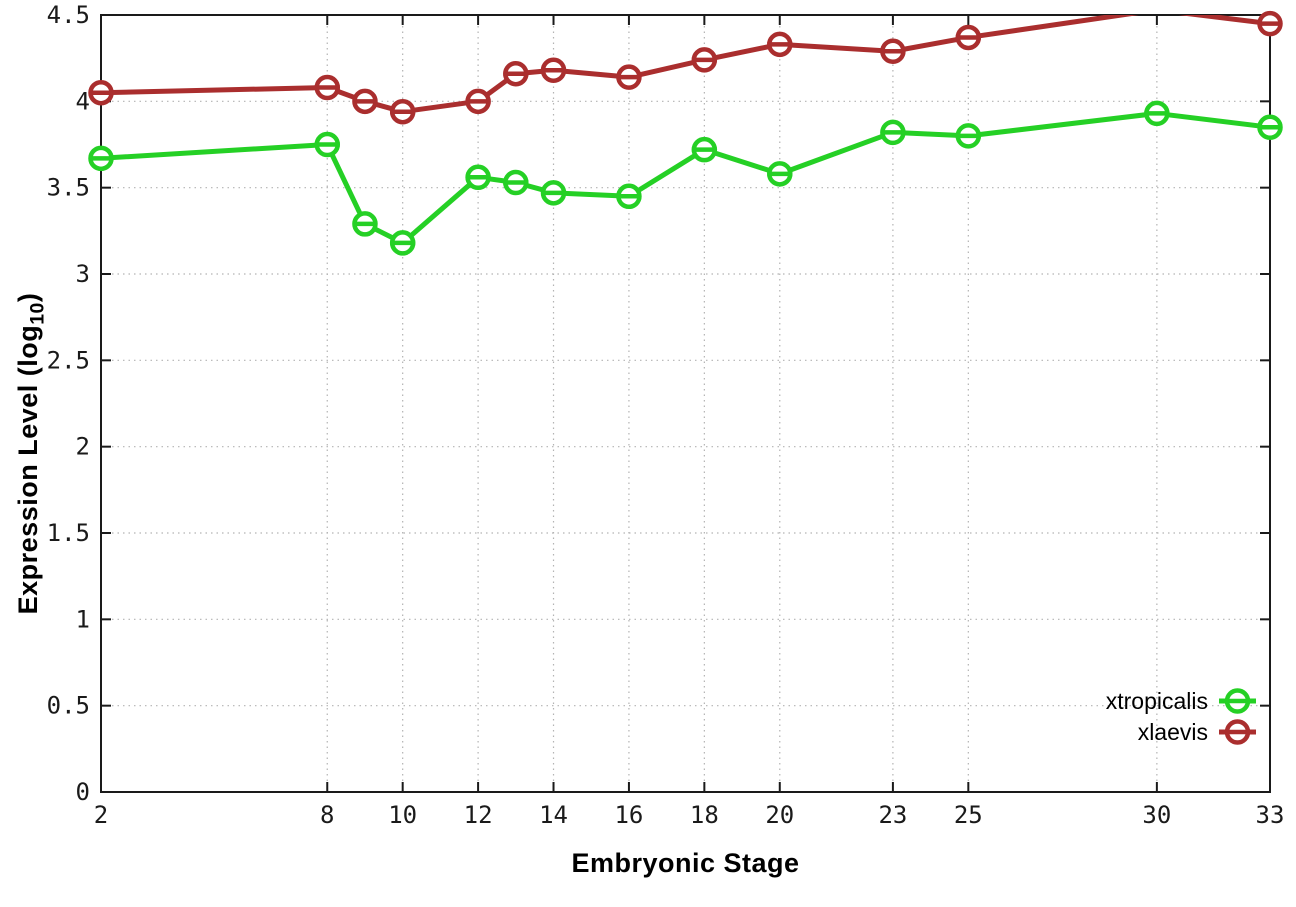 The image size is (1296, 907). I want to click on legend-item-xtropicalis: xtropicalis, so click(1181, 701).